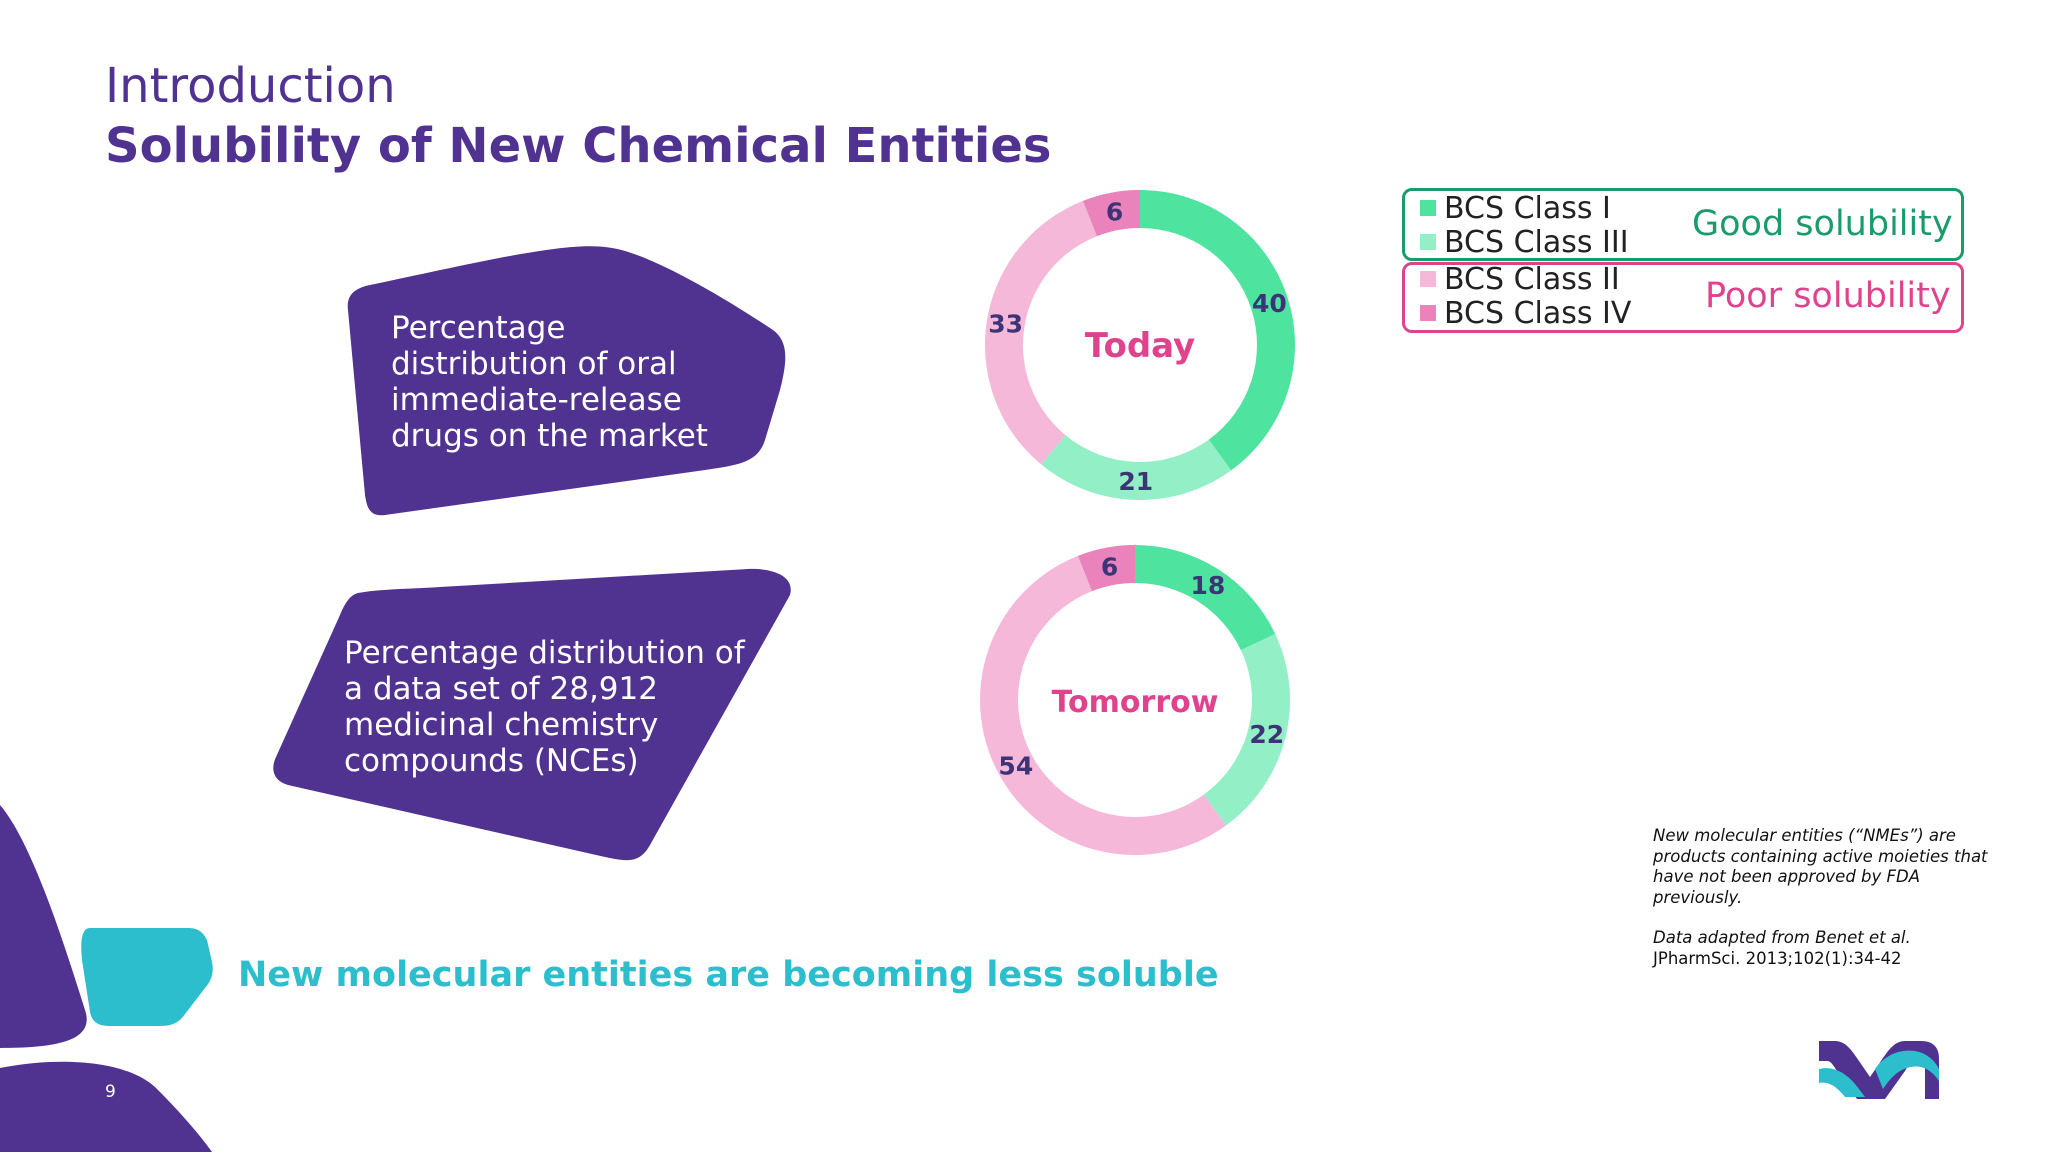 The height and width of the screenshot is (1152, 2048). What do you see at coordinates (491, 761) in the screenshot?
I see `tomorrow-callout-line: compounds (NCEs)` at bounding box center [491, 761].